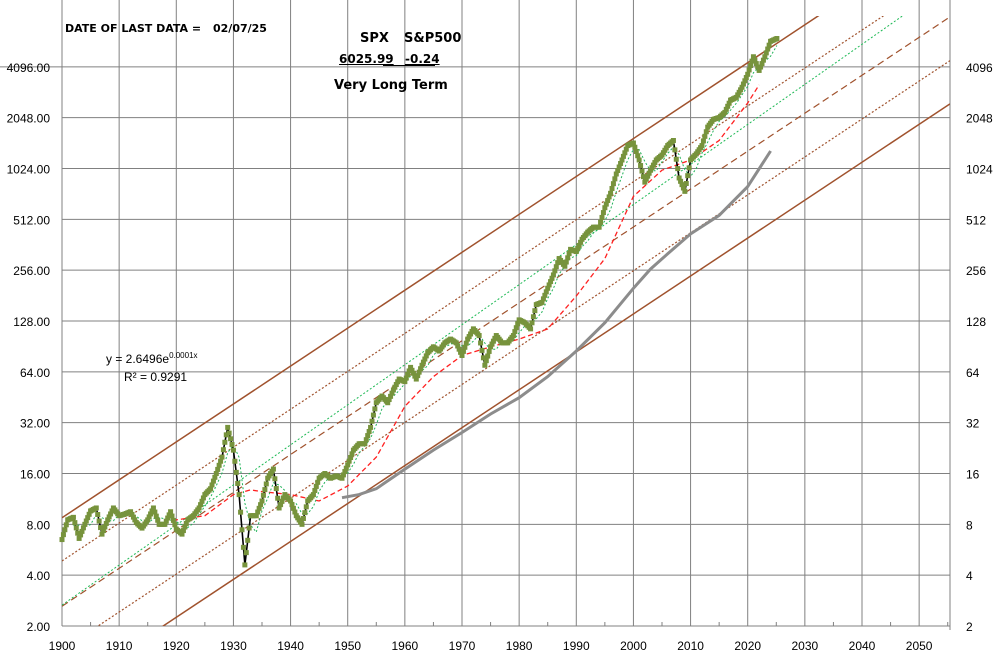 Image resolution: width=1003 pixels, height=662 pixels. Describe the element at coordinates (119, 646) in the screenshot. I see `x-tick-label: 1910` at that location.